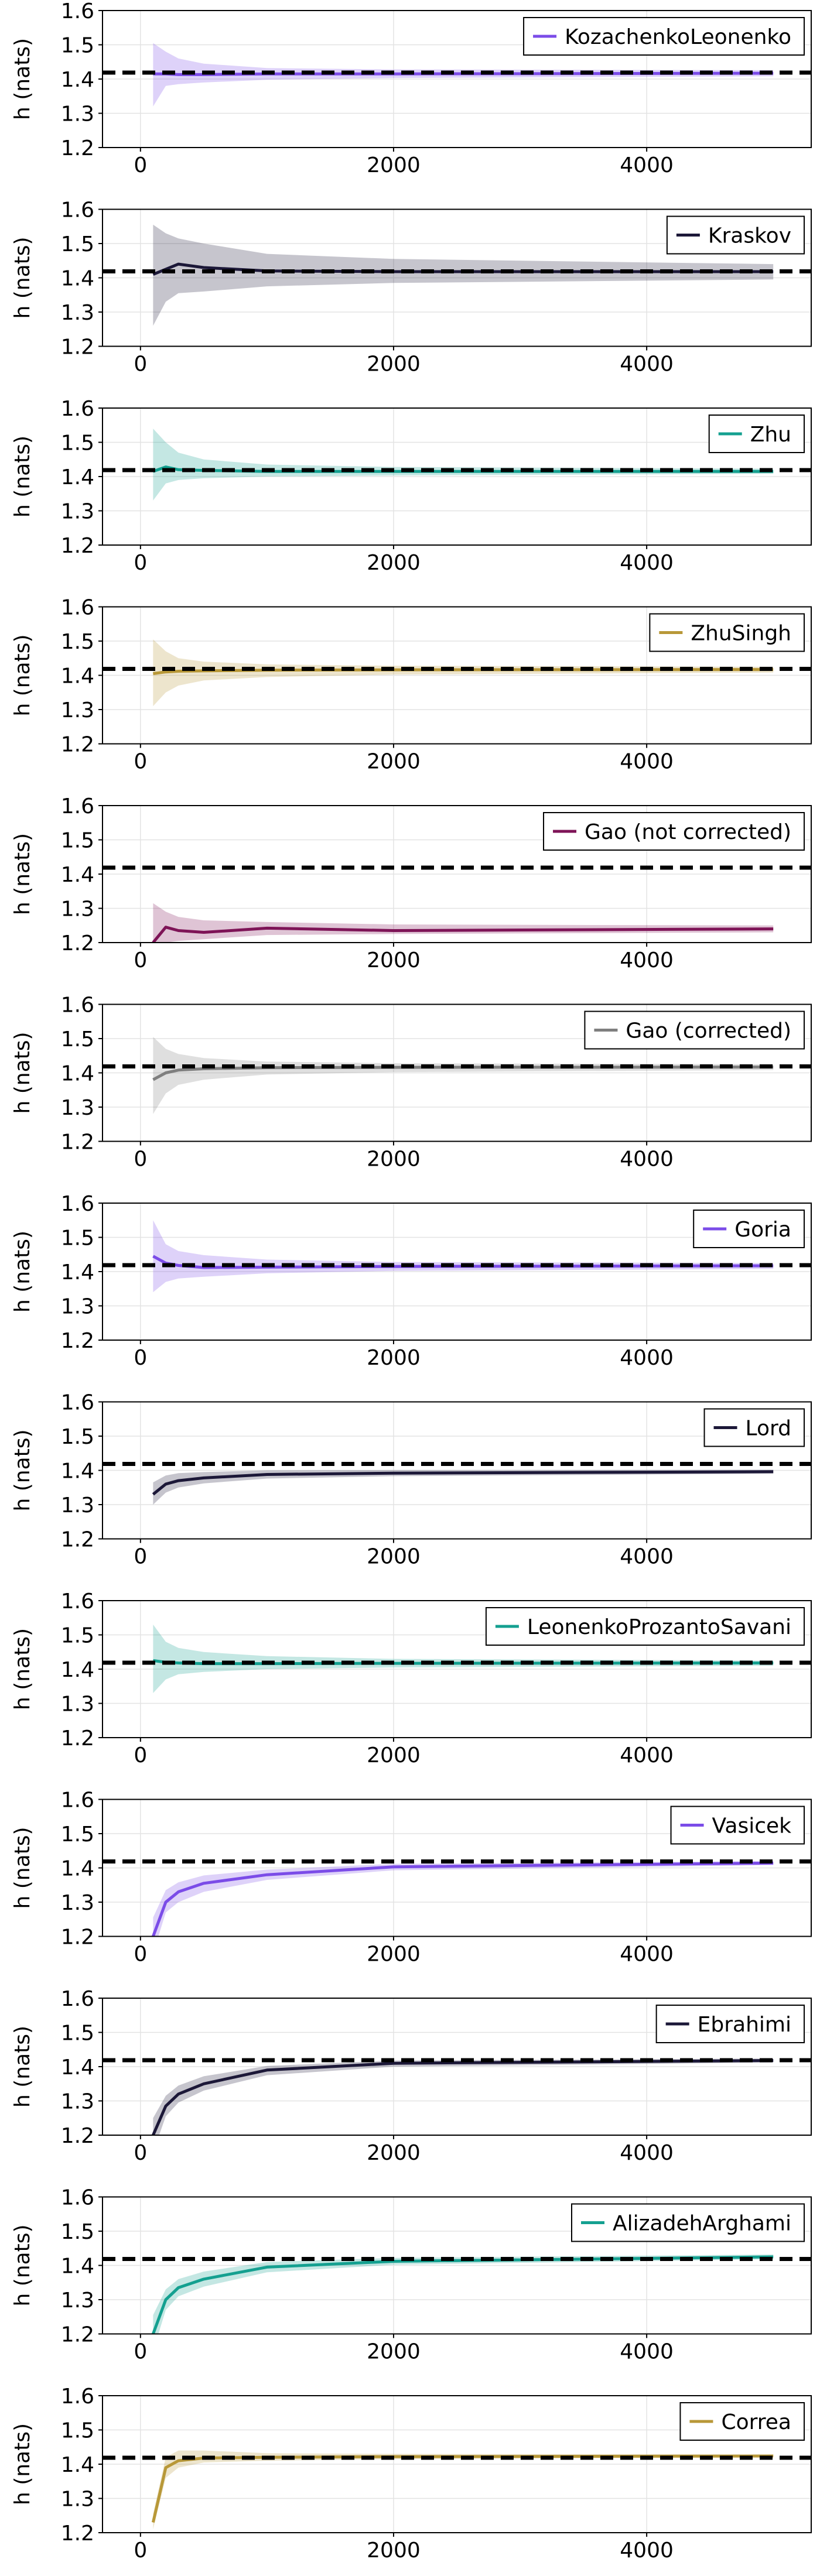  I want to click on panel-kraskov: 1.2 1.3 1.4 1.5 1.6 0 2000 4000 h (nats) Kraskov, so click(411, 287).